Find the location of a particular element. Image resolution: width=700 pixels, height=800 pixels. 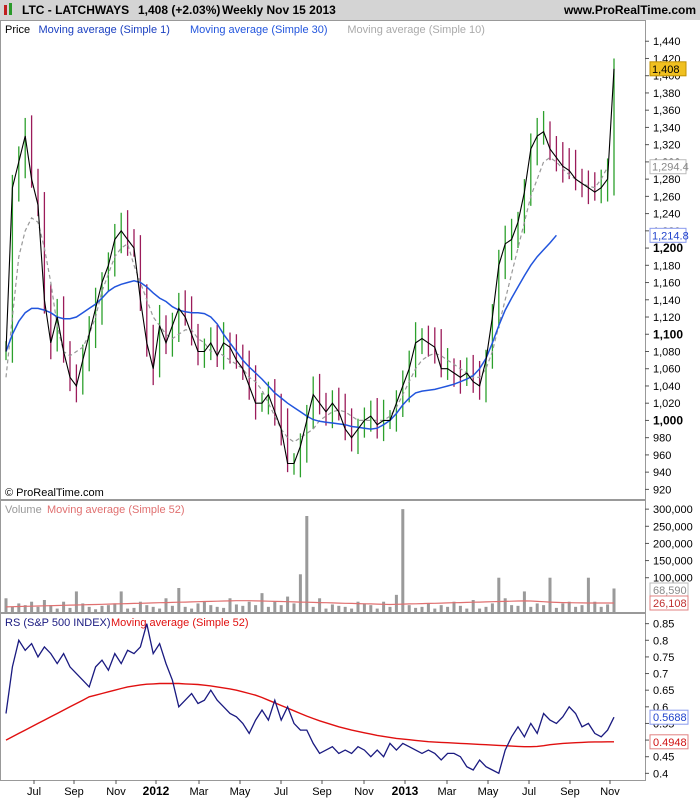

price-tick-label: 1,120 is located at coordinates (667, 318).